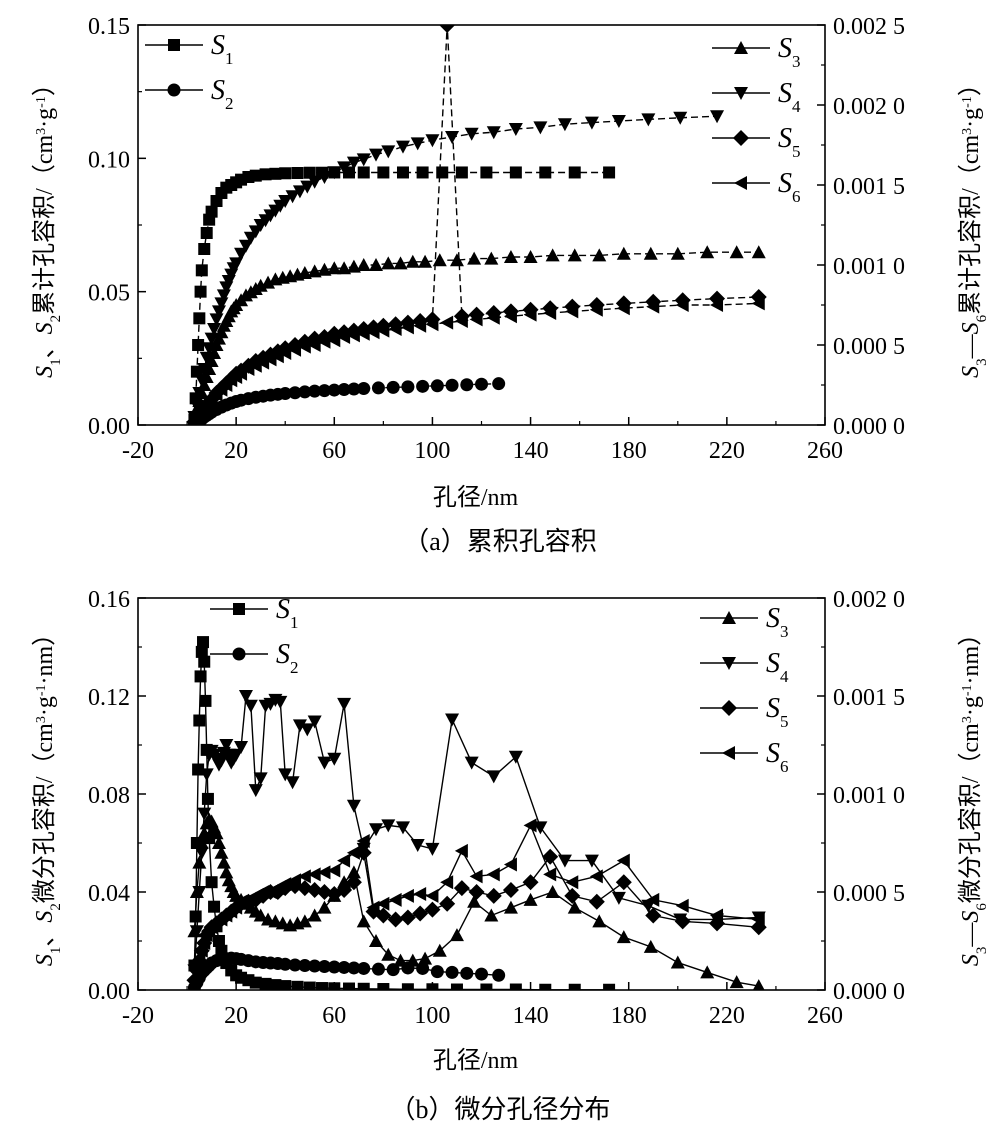 This screenshot has width=1000, height=1136. I want to click on panel-caption: （a）累积孔容积, so click(500, 541).